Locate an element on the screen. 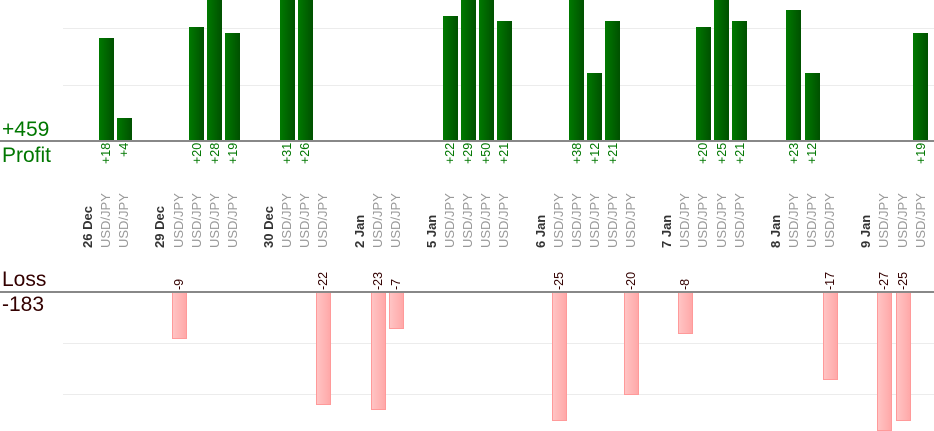 This screenshot has width=934, height=431. loss-value-label: -9 is located at coordinates (178, 284).